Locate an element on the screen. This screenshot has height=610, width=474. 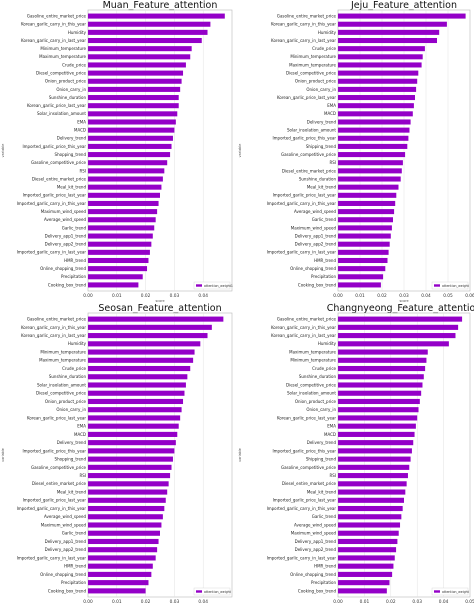
category-label: Minimum_temperature is located at coordinates (313, 56).